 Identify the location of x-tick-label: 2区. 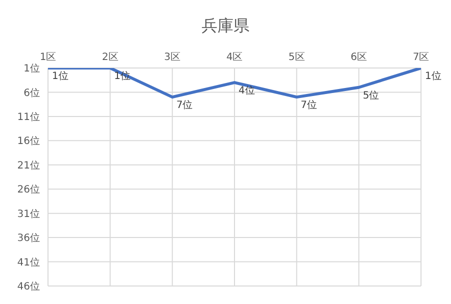
(110, 57).